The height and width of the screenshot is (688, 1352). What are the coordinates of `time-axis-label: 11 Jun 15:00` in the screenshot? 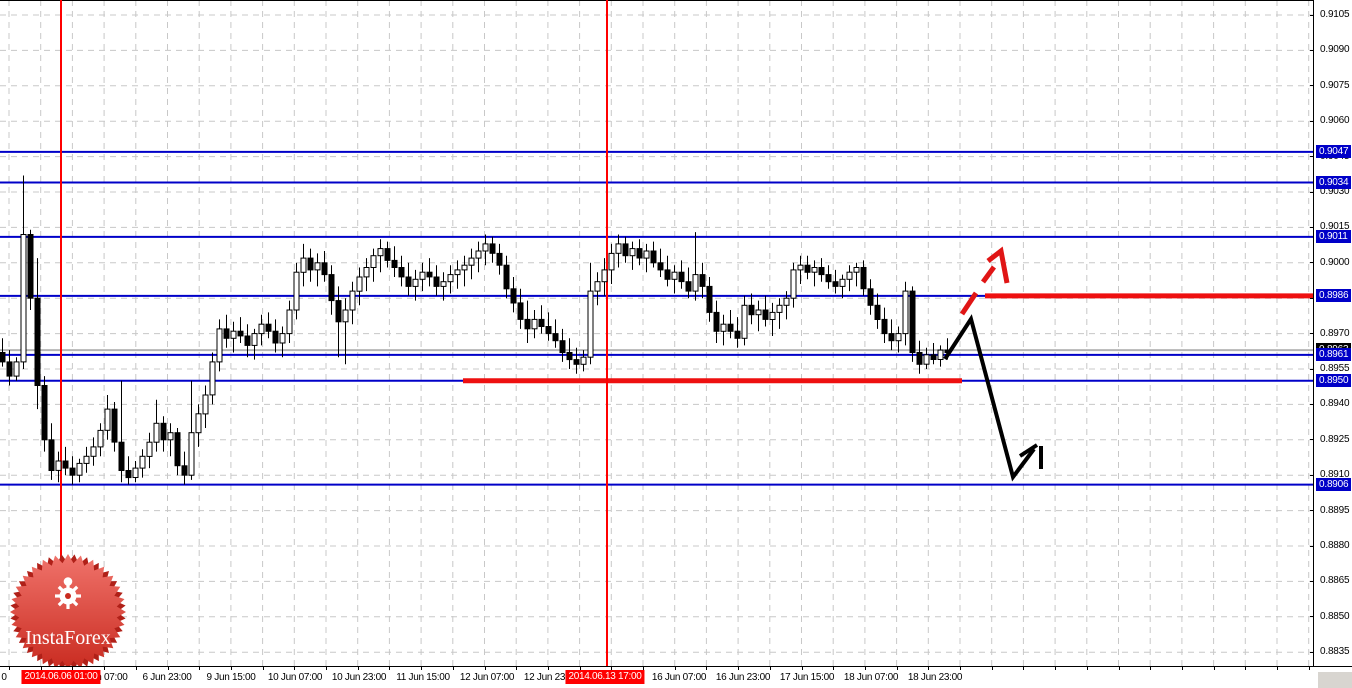 It's located at (423, 677).